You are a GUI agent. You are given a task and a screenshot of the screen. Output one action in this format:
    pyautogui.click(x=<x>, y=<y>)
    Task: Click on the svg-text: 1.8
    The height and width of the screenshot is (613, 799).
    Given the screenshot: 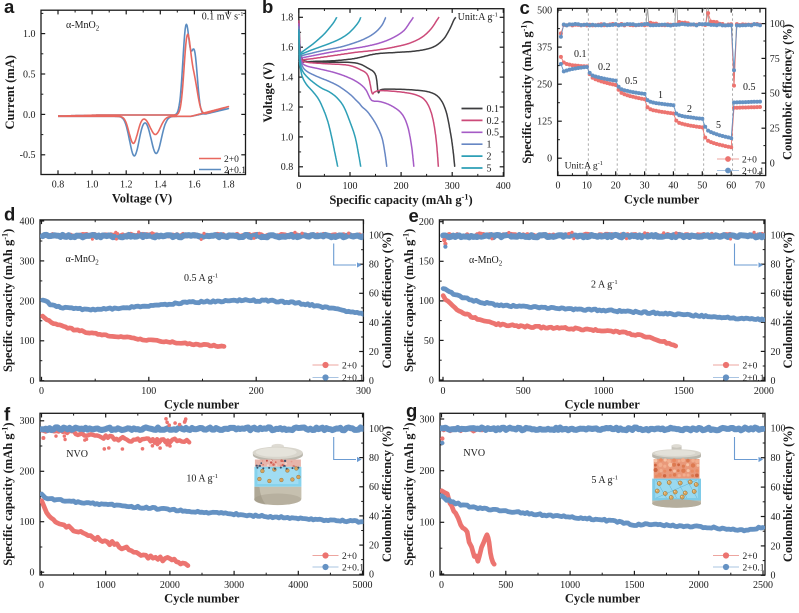 What is the action you would take?
    pyautogui.click(x=287, y=18)
    